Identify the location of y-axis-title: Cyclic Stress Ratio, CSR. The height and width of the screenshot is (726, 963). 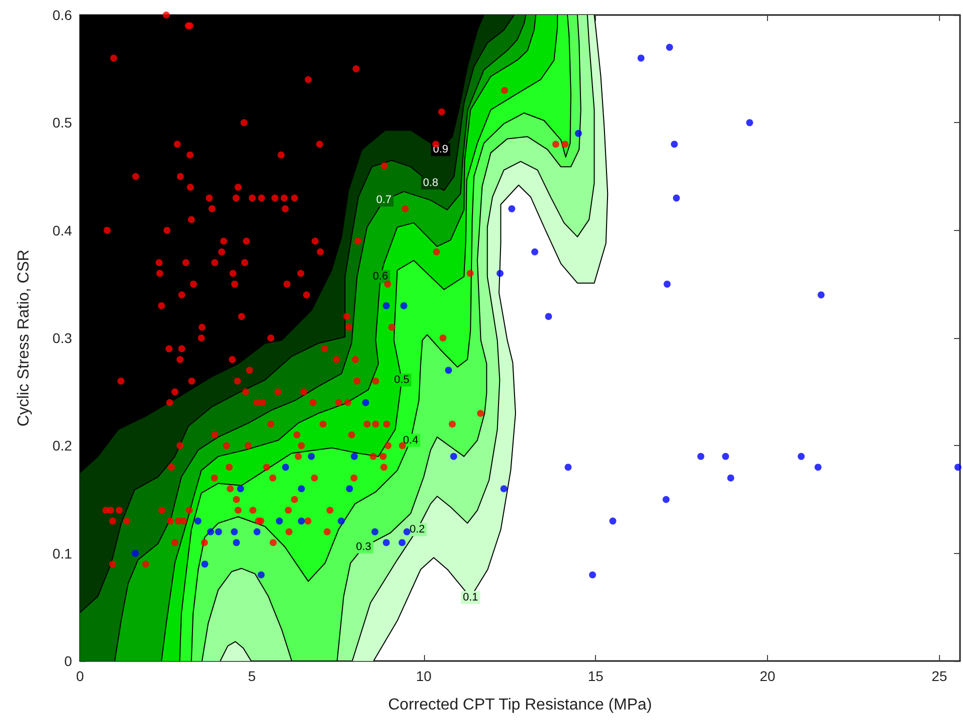
(24, 338).